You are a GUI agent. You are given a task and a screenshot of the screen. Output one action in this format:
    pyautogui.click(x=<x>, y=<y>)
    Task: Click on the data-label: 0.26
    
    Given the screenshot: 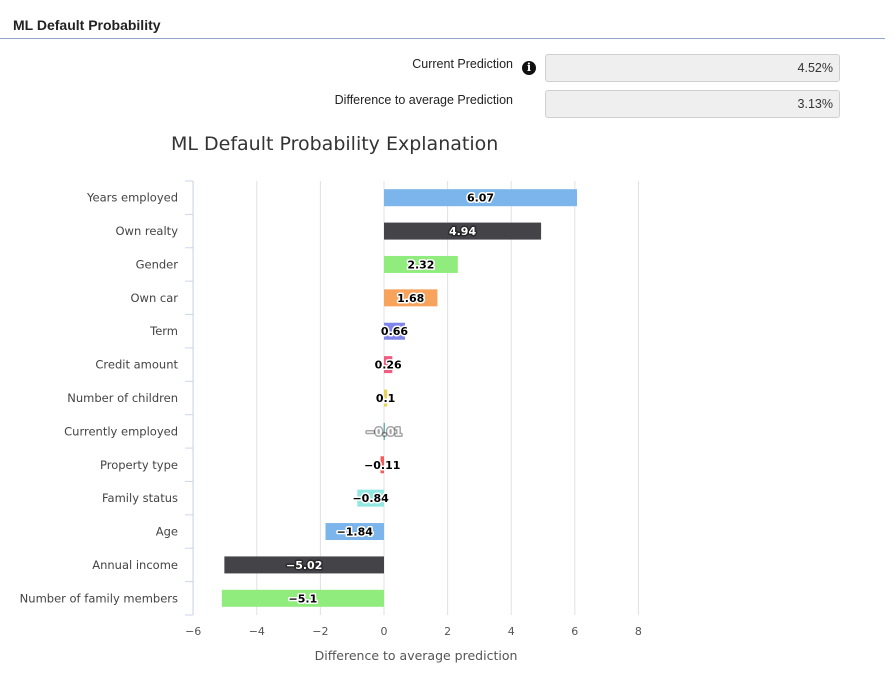 What is the action you would take?
    pyautogui.click(x=388, y=365)
    